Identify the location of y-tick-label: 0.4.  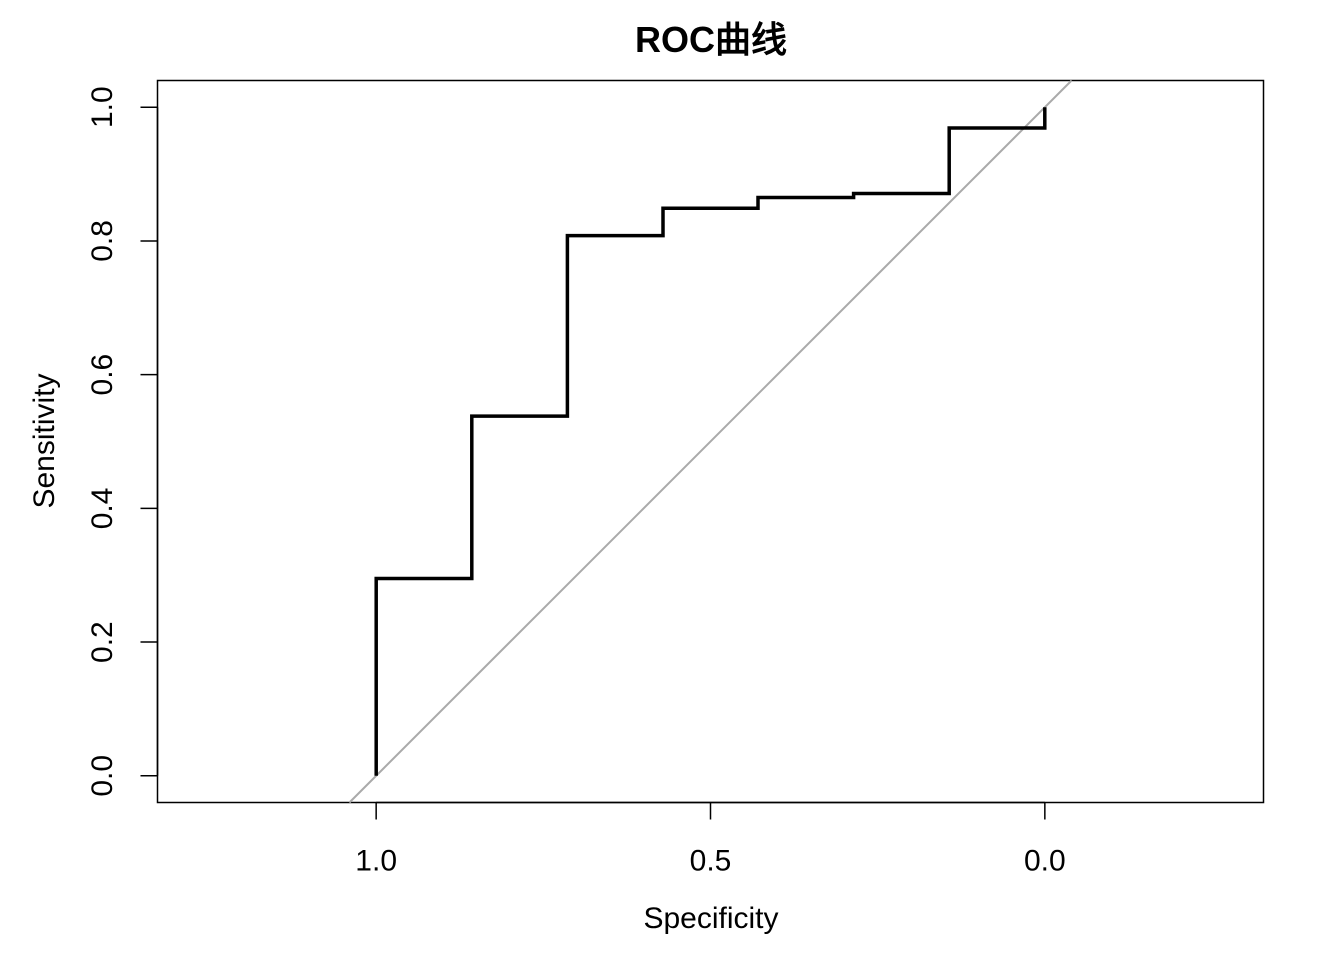
(102, 509).